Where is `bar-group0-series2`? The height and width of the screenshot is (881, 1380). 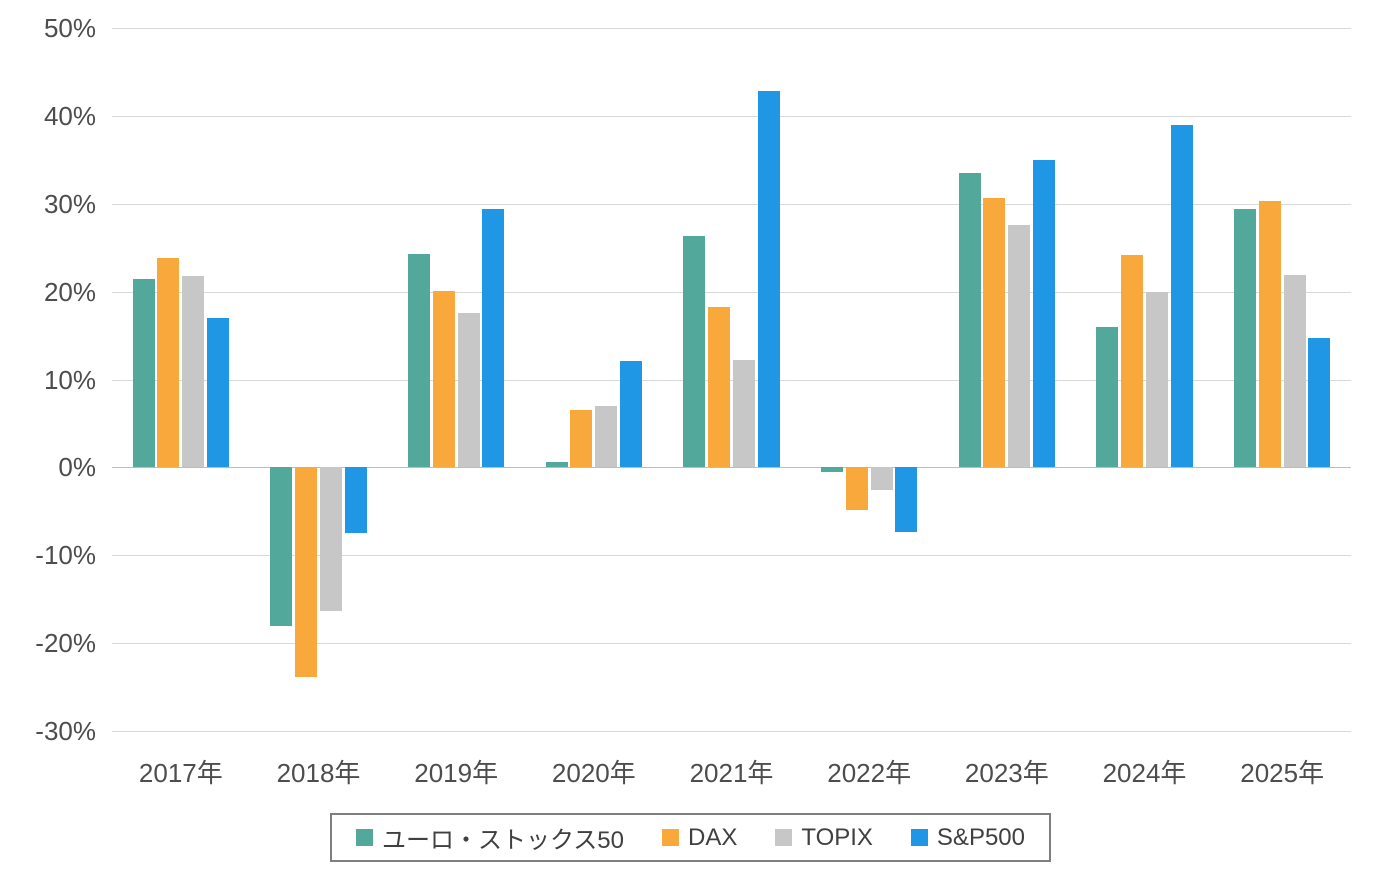 bar-group0-series2 is located at coordinates (193, 371).